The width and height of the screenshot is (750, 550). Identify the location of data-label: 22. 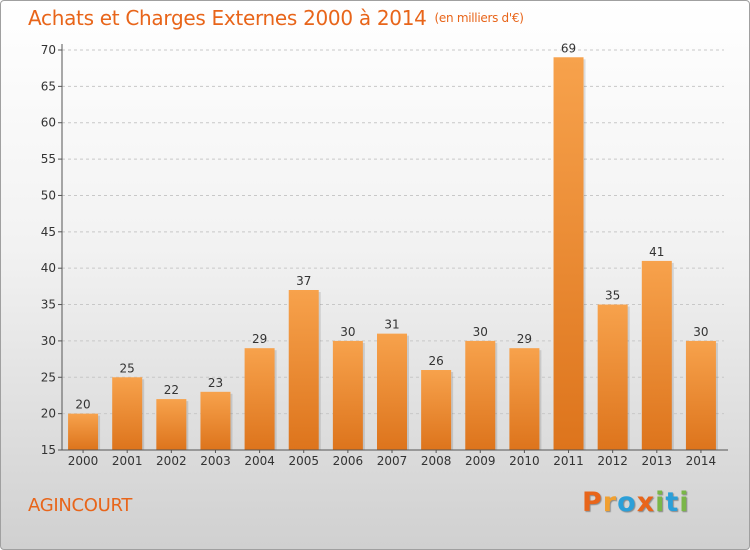
(171, 390).